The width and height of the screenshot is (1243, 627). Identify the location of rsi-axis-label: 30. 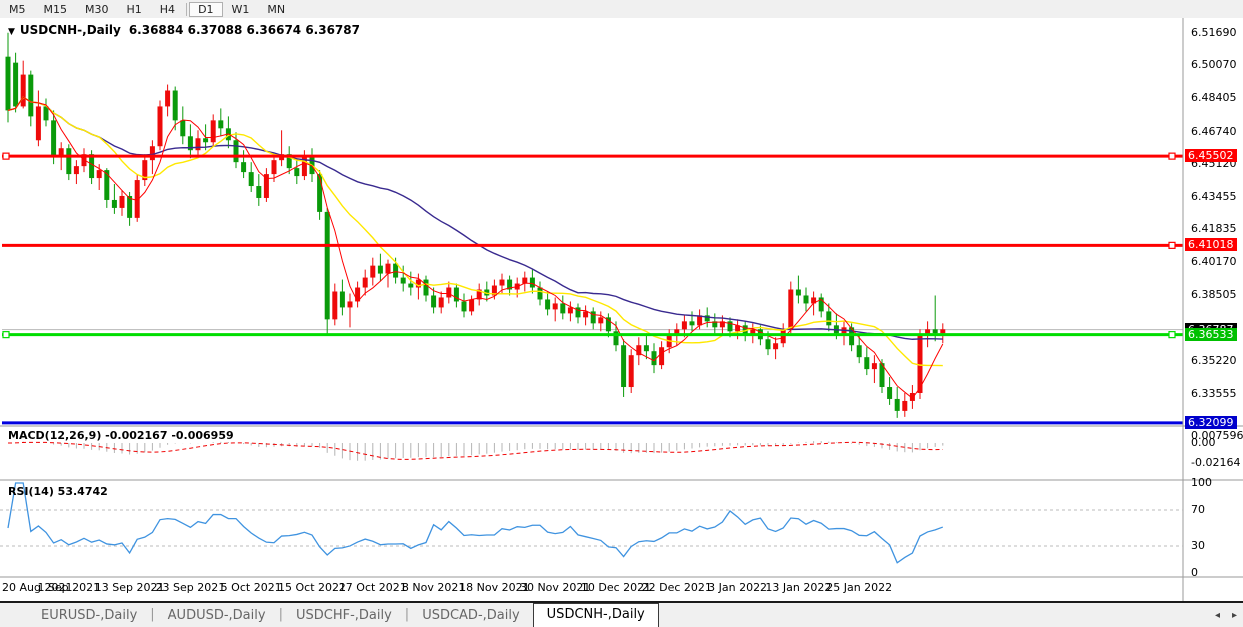
(1198, 545).